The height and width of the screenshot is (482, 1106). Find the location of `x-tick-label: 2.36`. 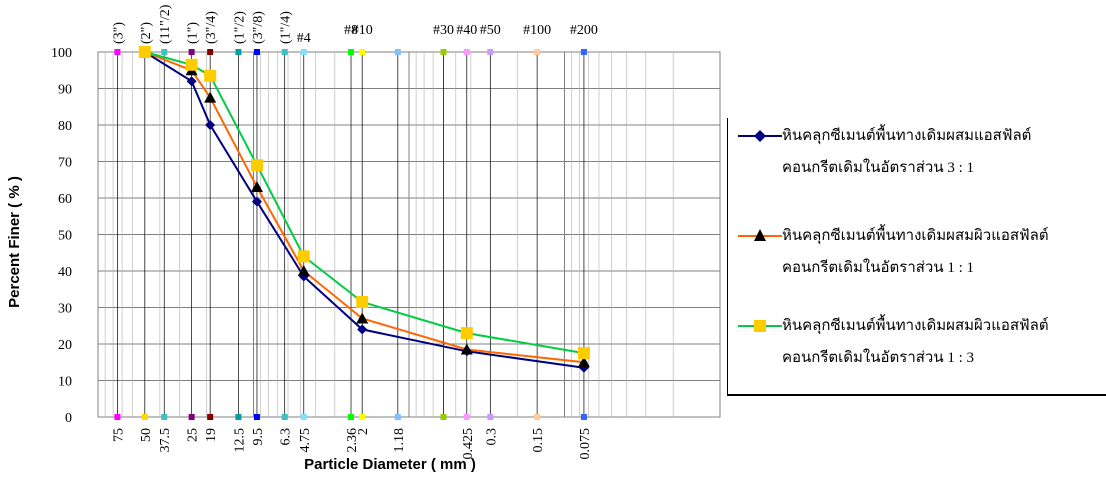

x-tick-label: 2.36 is located at coordinates (352, 440).